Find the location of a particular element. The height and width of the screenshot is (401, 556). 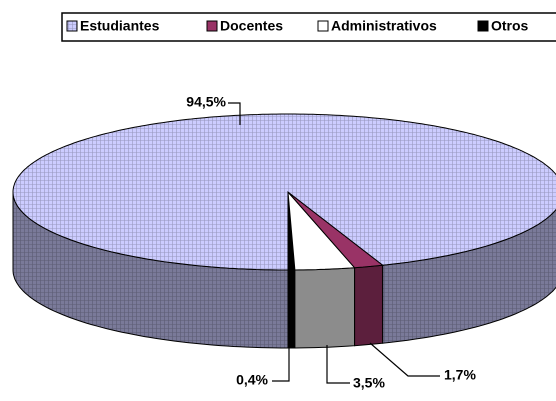

legend-label: Estudiantes is located at coordinates (120, 26).